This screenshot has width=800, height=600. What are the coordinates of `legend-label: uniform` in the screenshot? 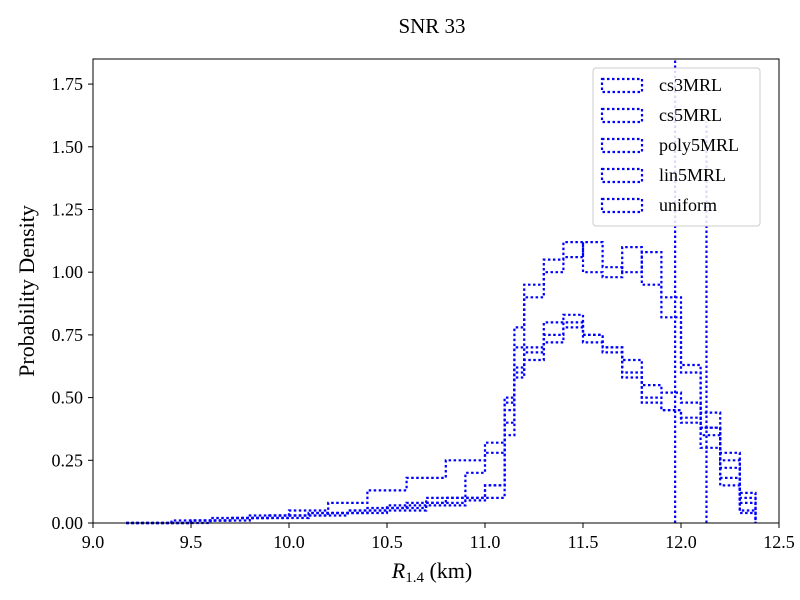 It's located at (688, 205).